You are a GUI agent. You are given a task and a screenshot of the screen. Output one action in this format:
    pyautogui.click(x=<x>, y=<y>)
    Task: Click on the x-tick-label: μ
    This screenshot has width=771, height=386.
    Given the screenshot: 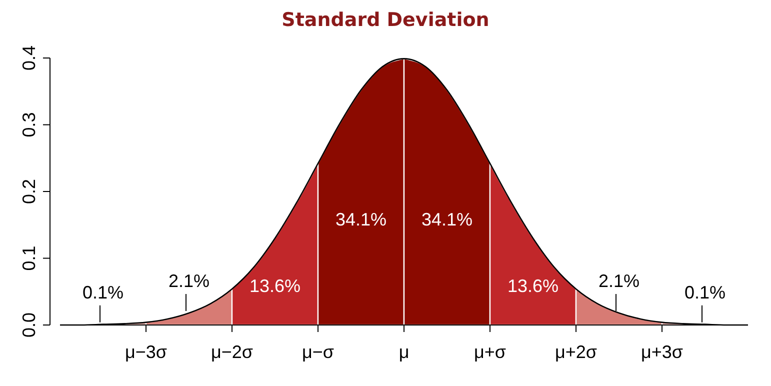 What is the action you would take?
    pyautogui.click(x=404, y=352)
    